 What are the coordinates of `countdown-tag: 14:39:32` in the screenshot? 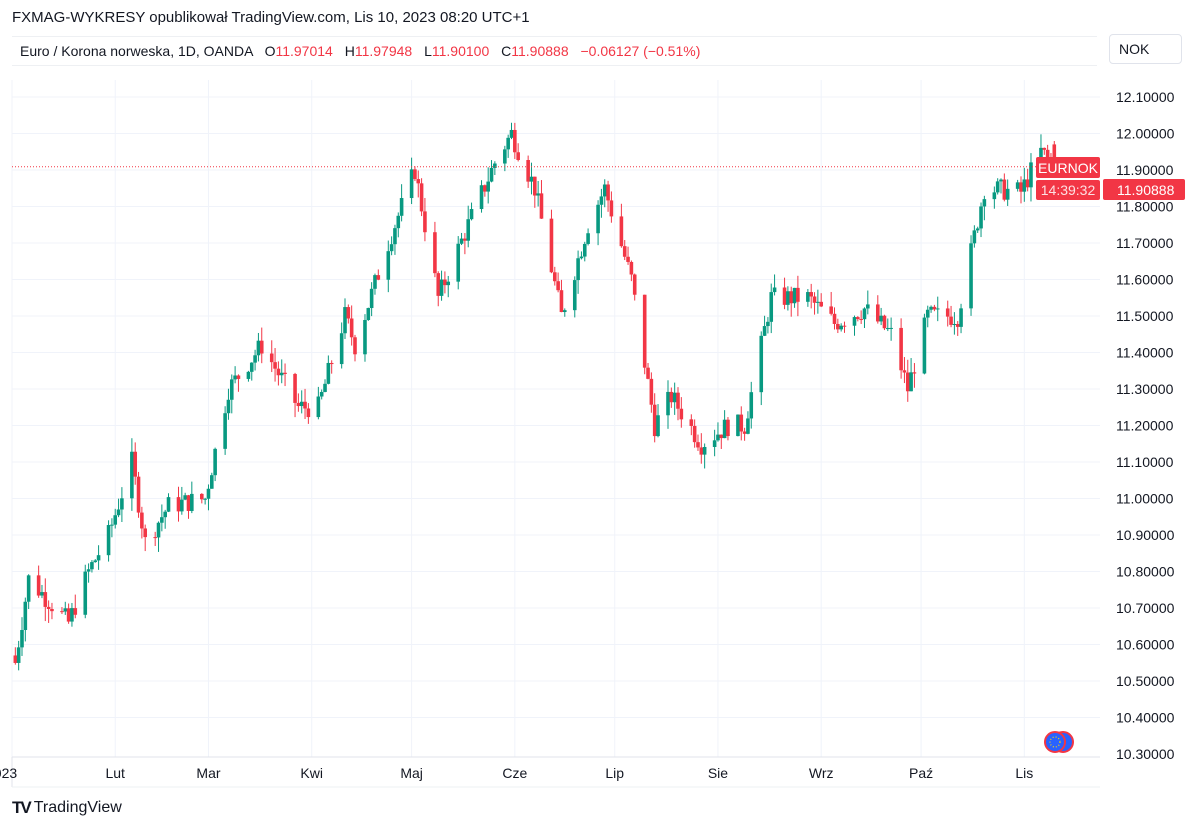 It's located at (1068, 190).